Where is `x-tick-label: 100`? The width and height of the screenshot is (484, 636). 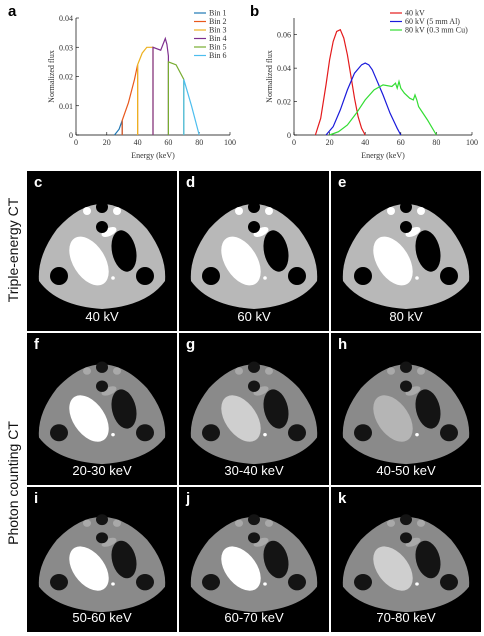 x-tick-label: 100 is located at coordinates (472, 142).